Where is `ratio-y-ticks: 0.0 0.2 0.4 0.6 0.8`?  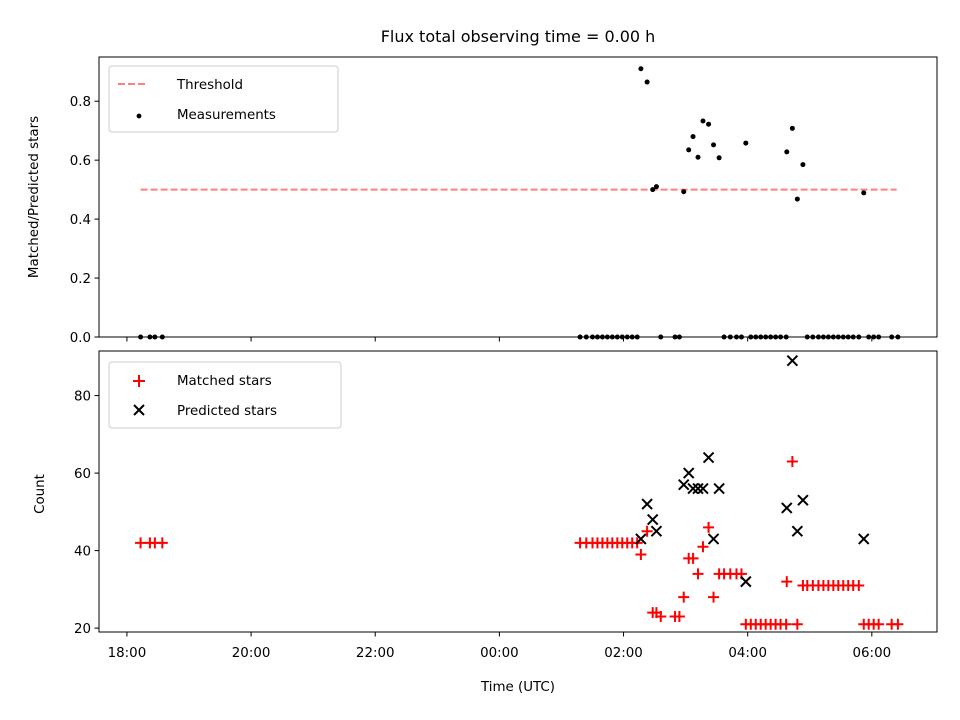
ratio-y-ticks: 0.0 0.2 0.4 0.6 0.8 is located at coordinates (84, 220).